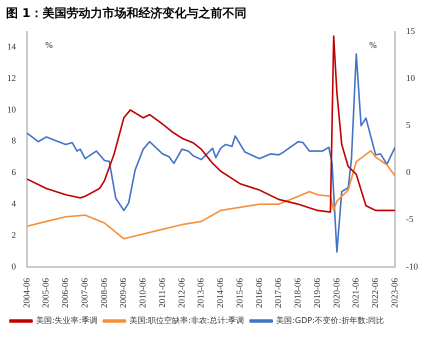 The image size is (425, 337). What do you see at coordinates (373, 45) in the screenshot?
I see `y2-axis-title: %` at bounding box center [373, 45].